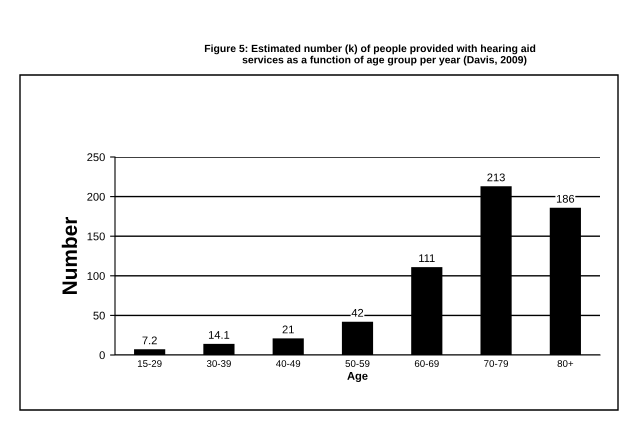 This screenshot has width=638, height=432. Describe the element at coordinates (96, 157) in the screenshot. I see `y-tick-label: 250` at that location.